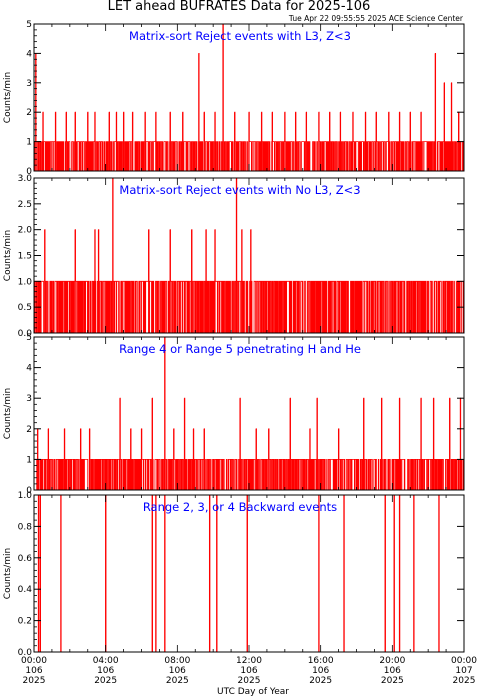  What do you see at coordinates (25, 590) in the screenshot?
I see `y-tick-label: 0.4` at bounding box center [25, 590].